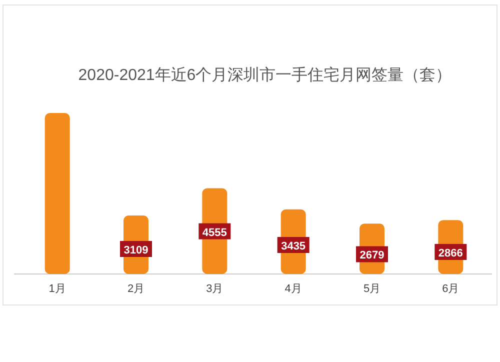 Image resolution: width=500 pixels, height=362 pixels. I want to click on data-label: 4555, so click(214, 232).